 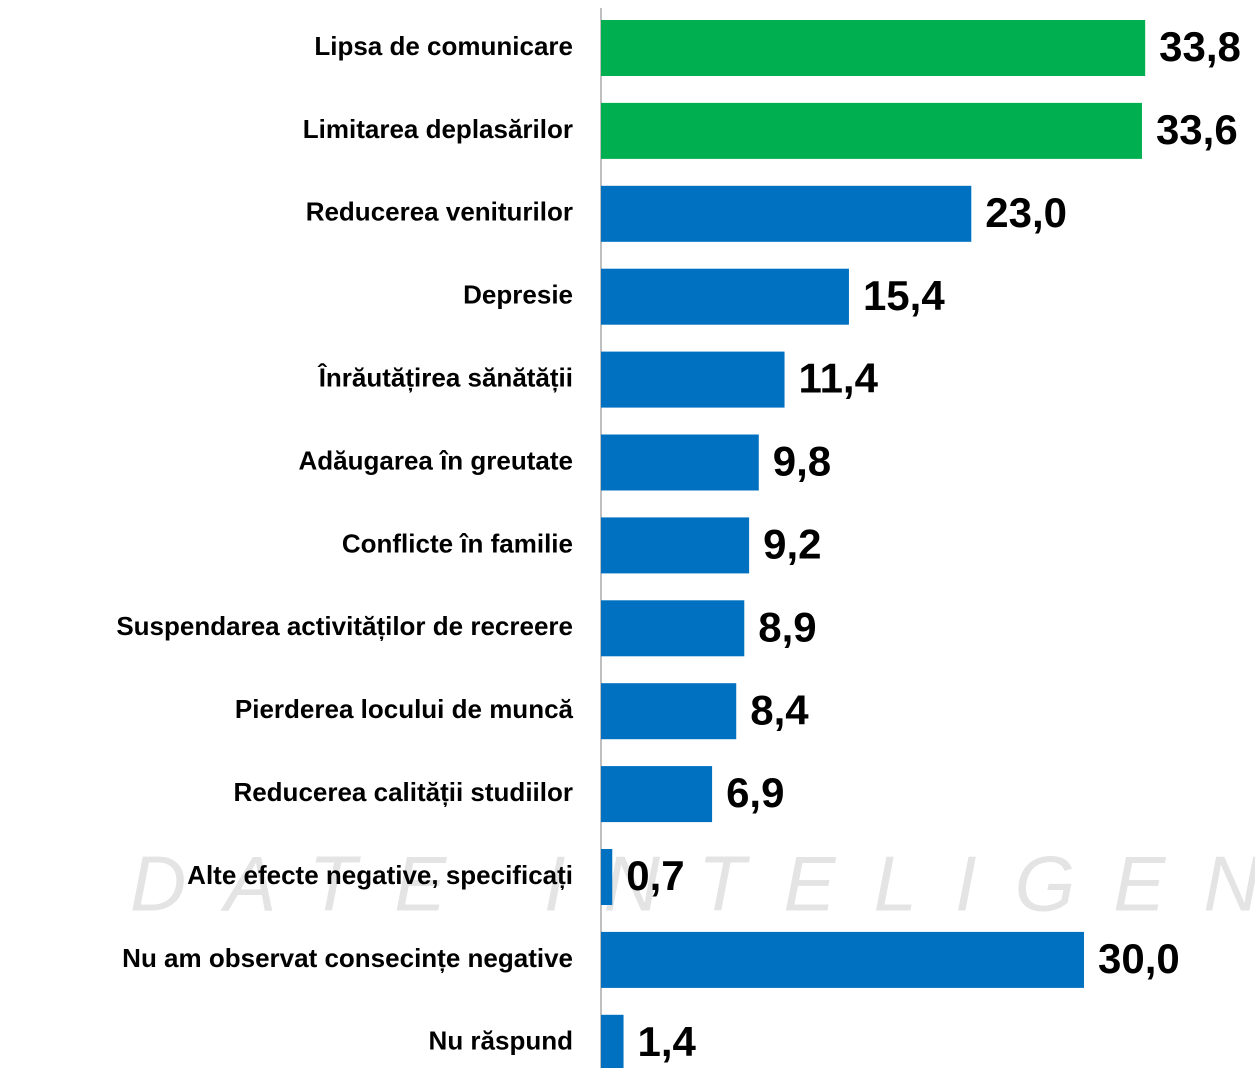 I want to click on category-label: Limitarea deplasărilor, so click(x=438, y=129).